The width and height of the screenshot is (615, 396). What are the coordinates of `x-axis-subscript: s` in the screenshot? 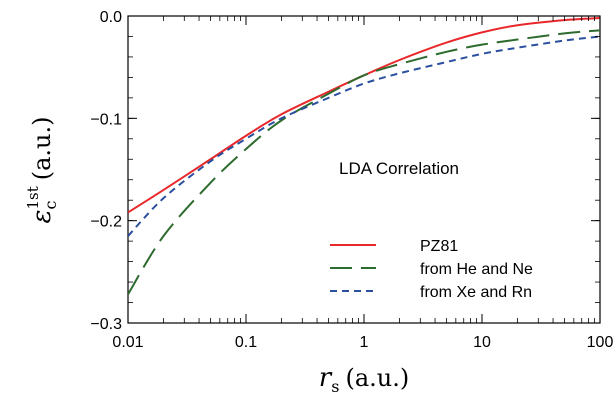 It's located at (335, 386).